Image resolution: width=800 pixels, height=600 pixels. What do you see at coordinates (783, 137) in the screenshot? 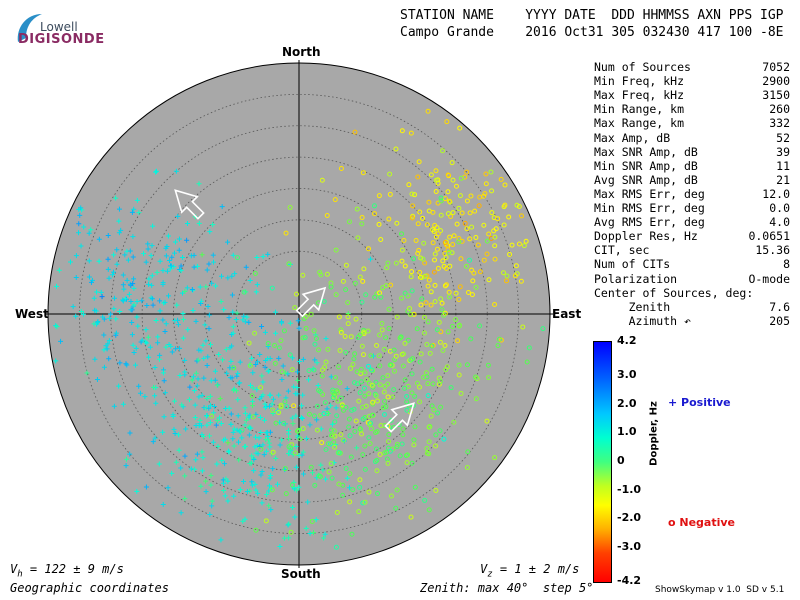
I see `stat-value: 52` at bounding box center [783, 137].